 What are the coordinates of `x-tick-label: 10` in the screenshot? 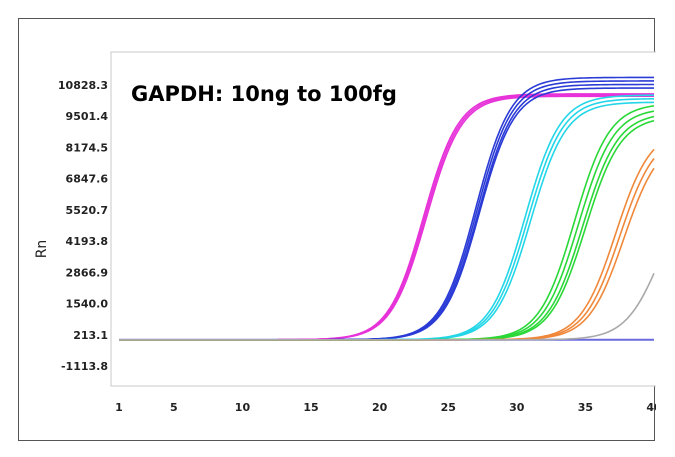 It's located at (243, 407).